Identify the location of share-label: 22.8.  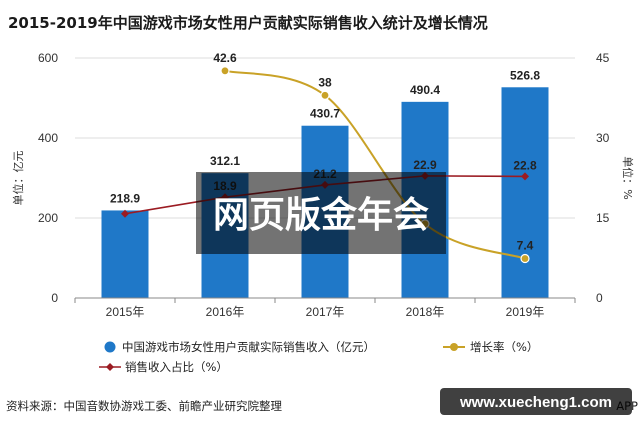
(525, 165).